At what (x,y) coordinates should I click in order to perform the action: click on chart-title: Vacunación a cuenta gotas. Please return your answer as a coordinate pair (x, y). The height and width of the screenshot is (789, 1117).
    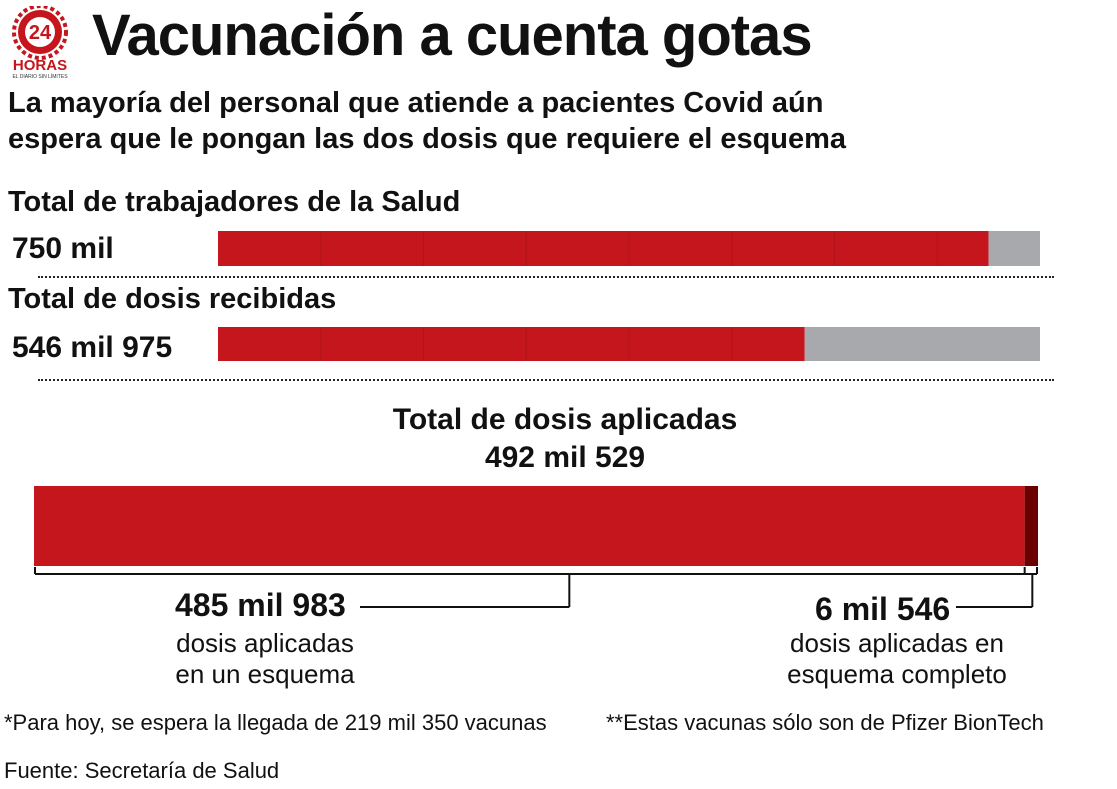
    Looking at the image, I should click on (452, 35).